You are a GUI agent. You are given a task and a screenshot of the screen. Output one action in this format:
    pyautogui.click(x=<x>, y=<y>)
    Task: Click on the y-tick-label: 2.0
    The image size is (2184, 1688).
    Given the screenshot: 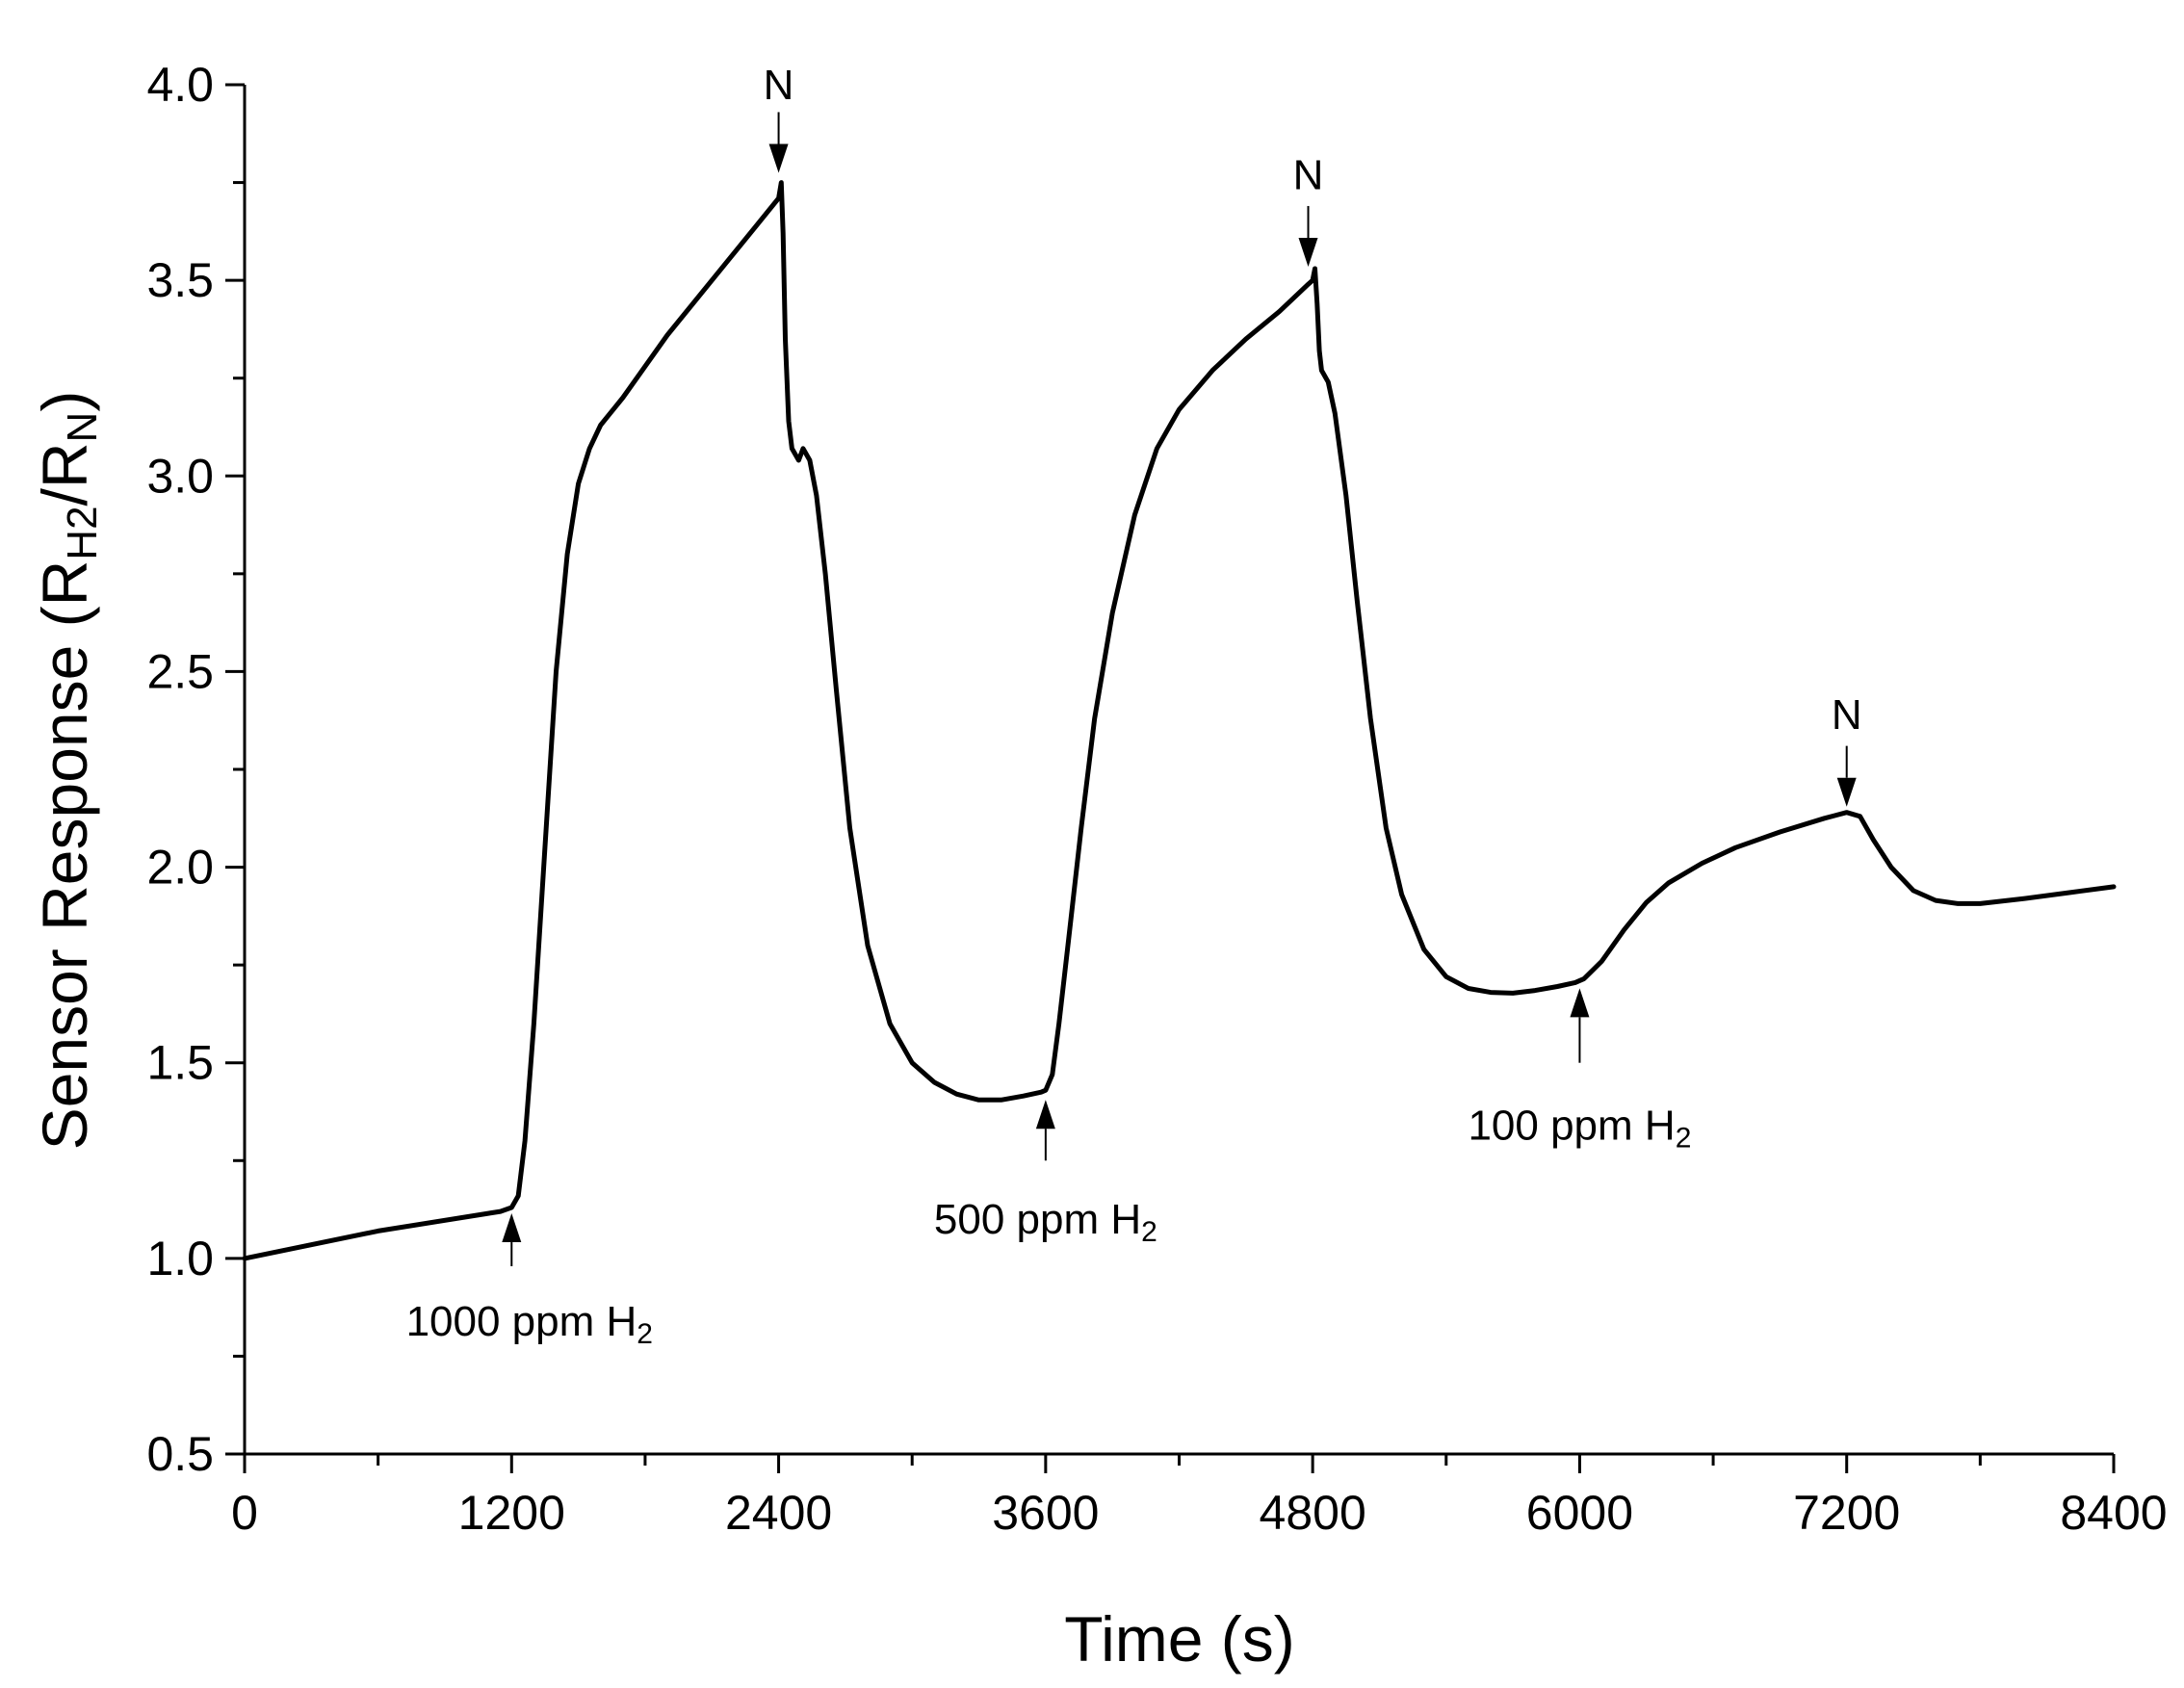 What is the action you would take?
    pyautogui.click(x=180, y=868)
    